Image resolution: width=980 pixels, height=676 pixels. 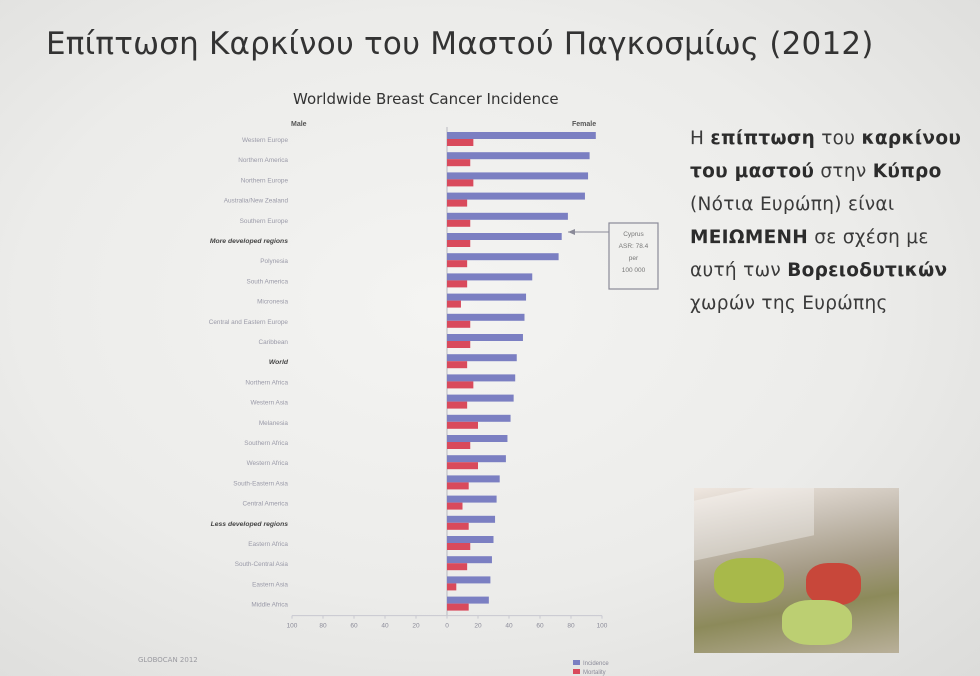 I want to click on side-text-bold-run: ΜΕΙΩΜΕΝΗ, so click(x=749, y=237).